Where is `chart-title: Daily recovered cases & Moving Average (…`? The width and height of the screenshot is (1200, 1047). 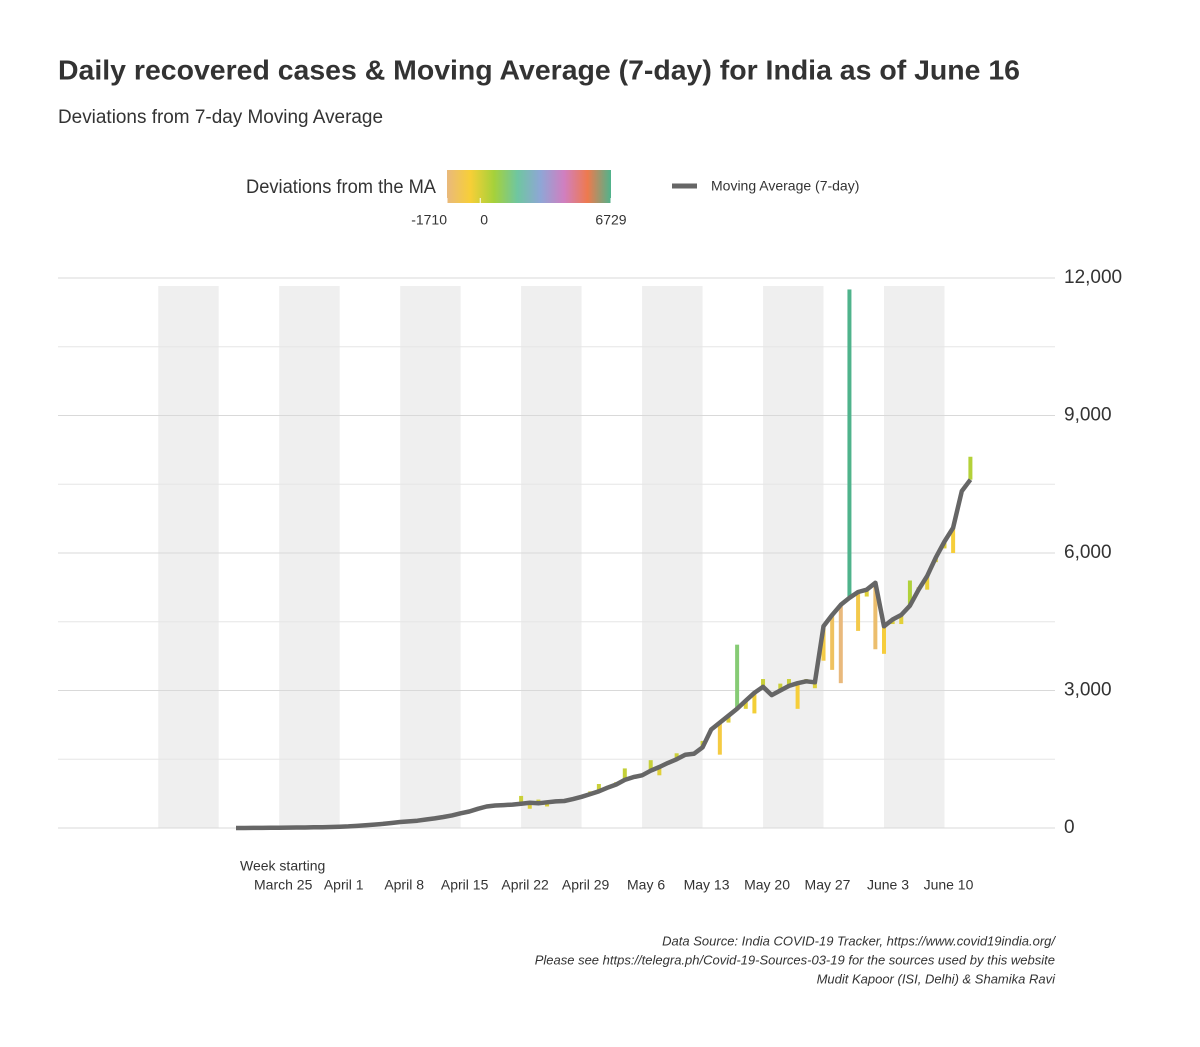 chart-title: Daily recovered cases & Moving Average (… is located at coordinates (539, 69).